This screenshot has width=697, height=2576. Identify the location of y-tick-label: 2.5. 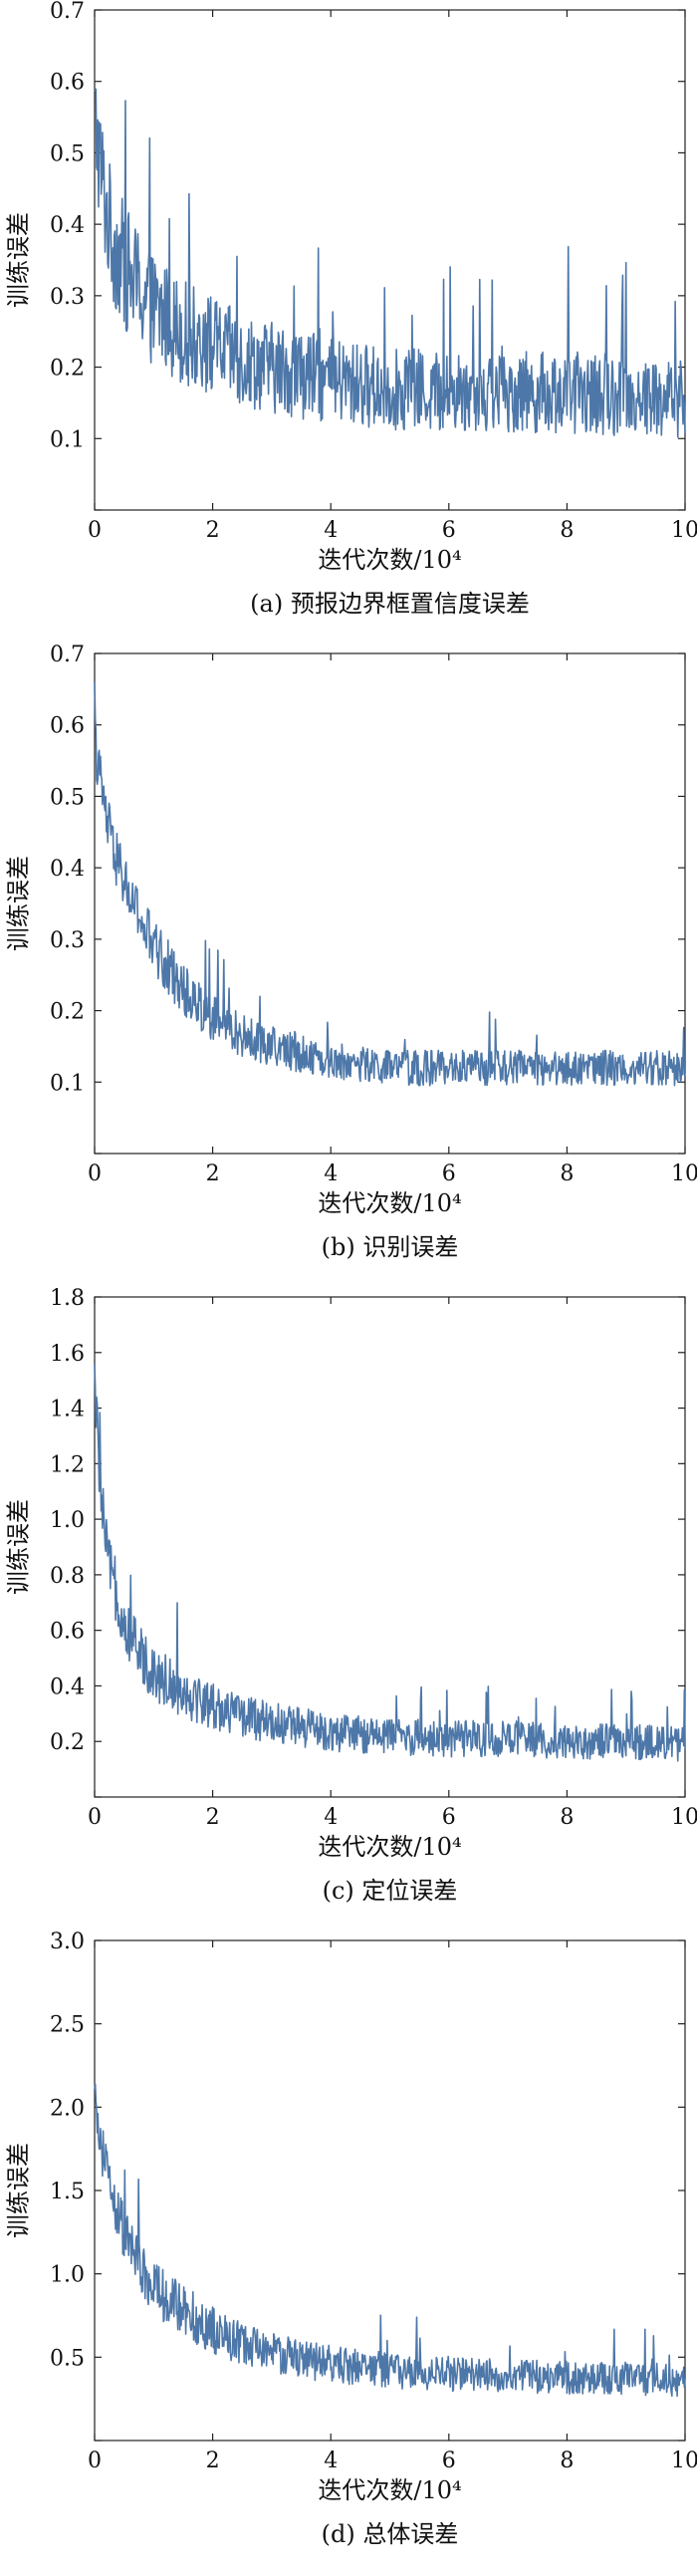
(67, 2025).